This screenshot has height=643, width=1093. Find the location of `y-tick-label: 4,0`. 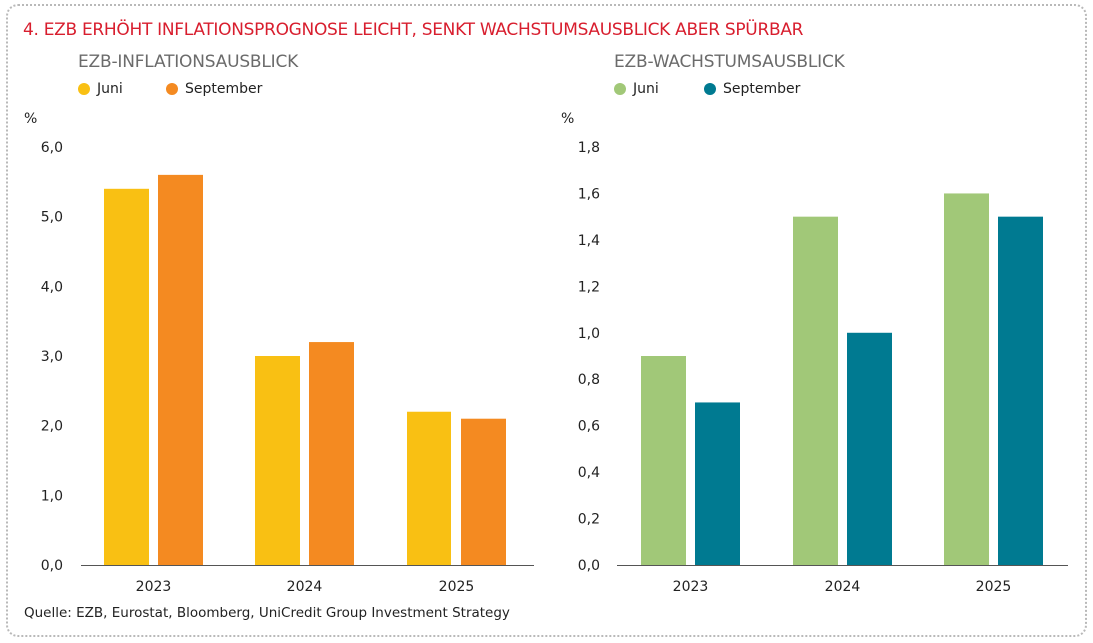

y-tick-label: 4,0 is located at coordinates (52, 287).